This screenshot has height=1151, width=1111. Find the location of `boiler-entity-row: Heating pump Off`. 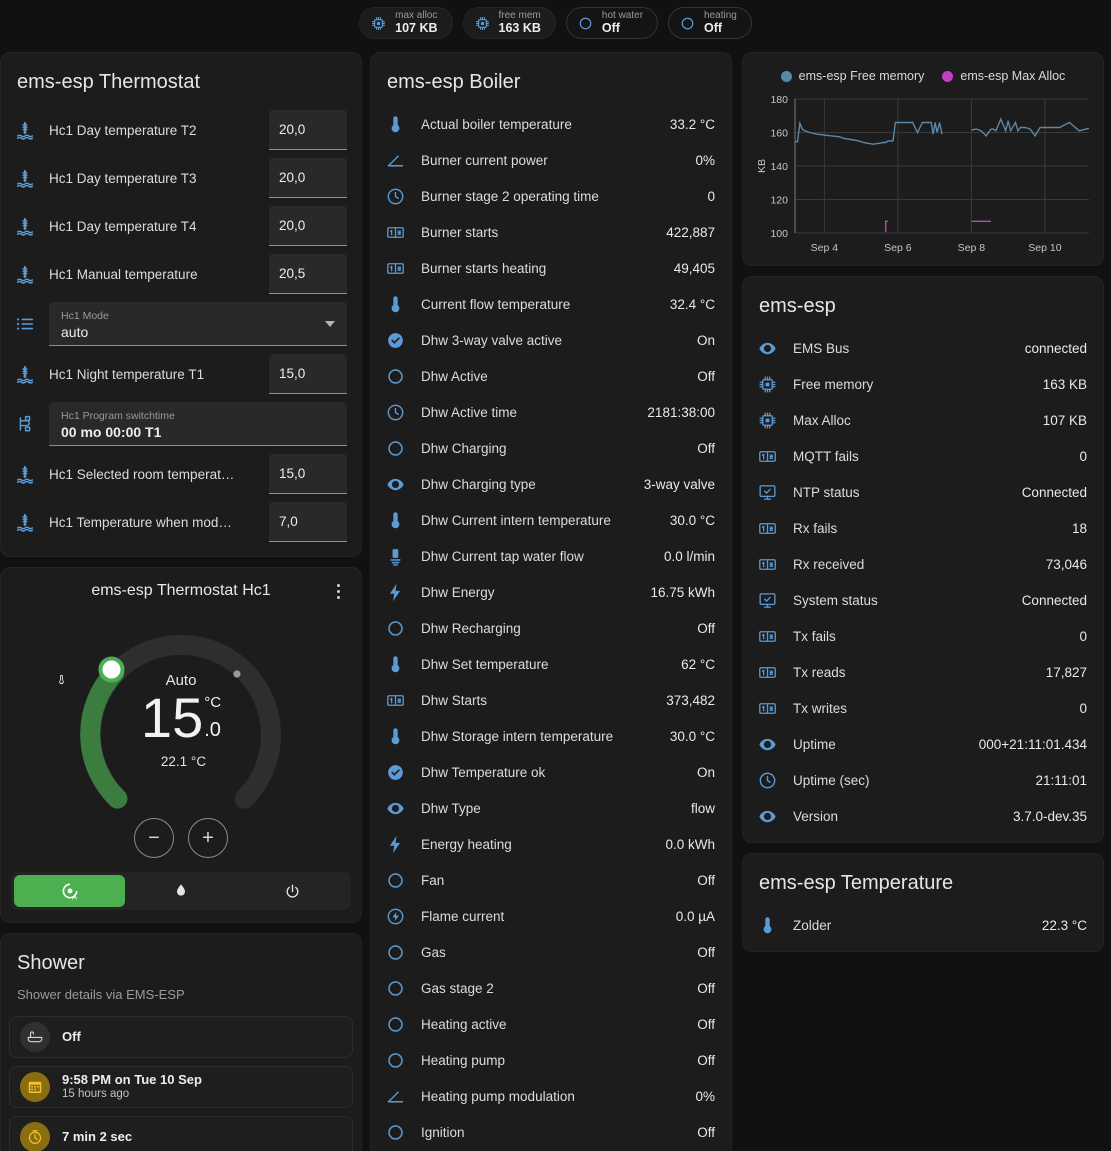

boiler-entity-row: Heating pump Off is located at coordinates (551, 1060).